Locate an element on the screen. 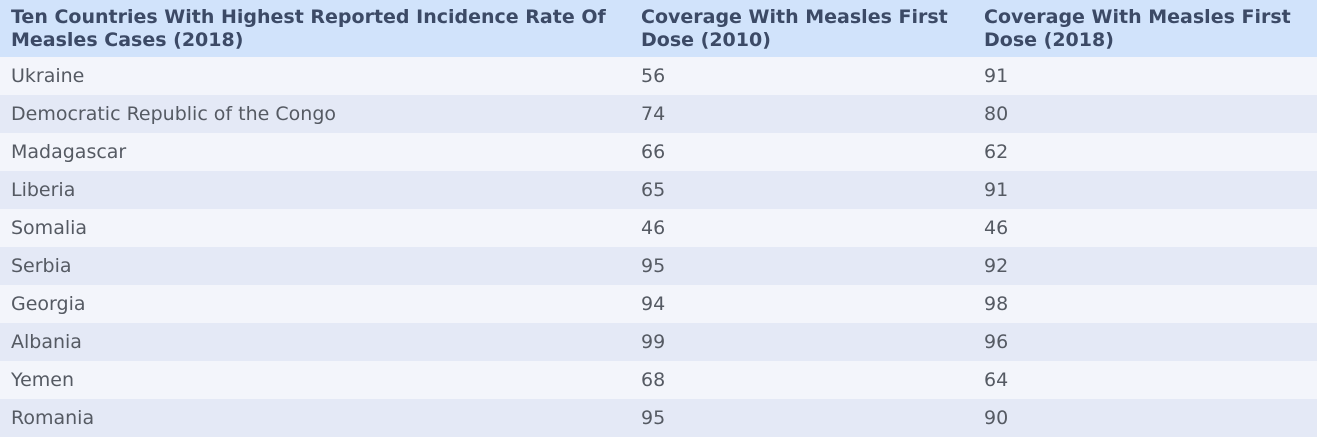  cell-country: Serbia is located at coordinates (41, 266).